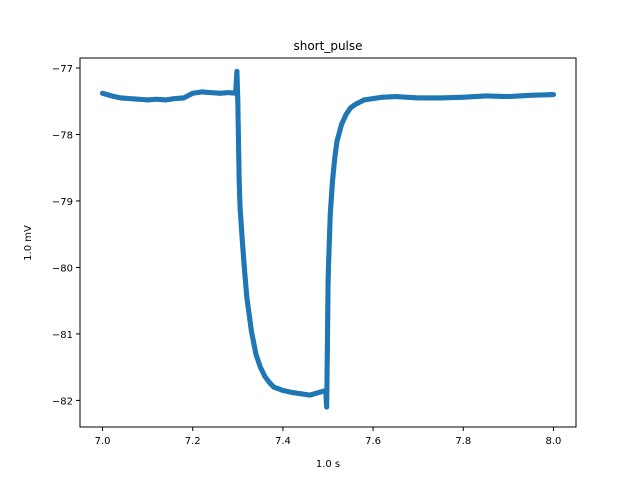  I want to click on data-point, so click(553, 94).